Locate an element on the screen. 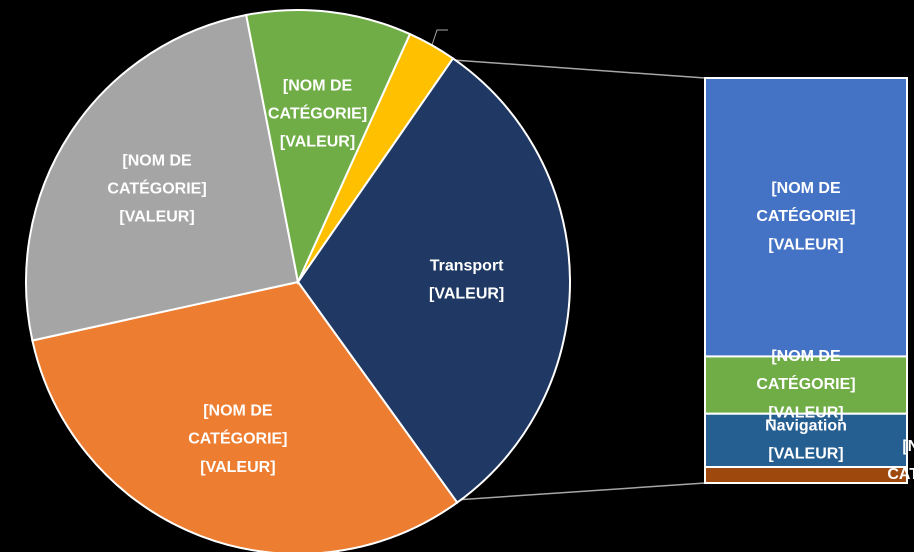 The image size is (914, 552). leader-line is located at coordinates (439, 39).